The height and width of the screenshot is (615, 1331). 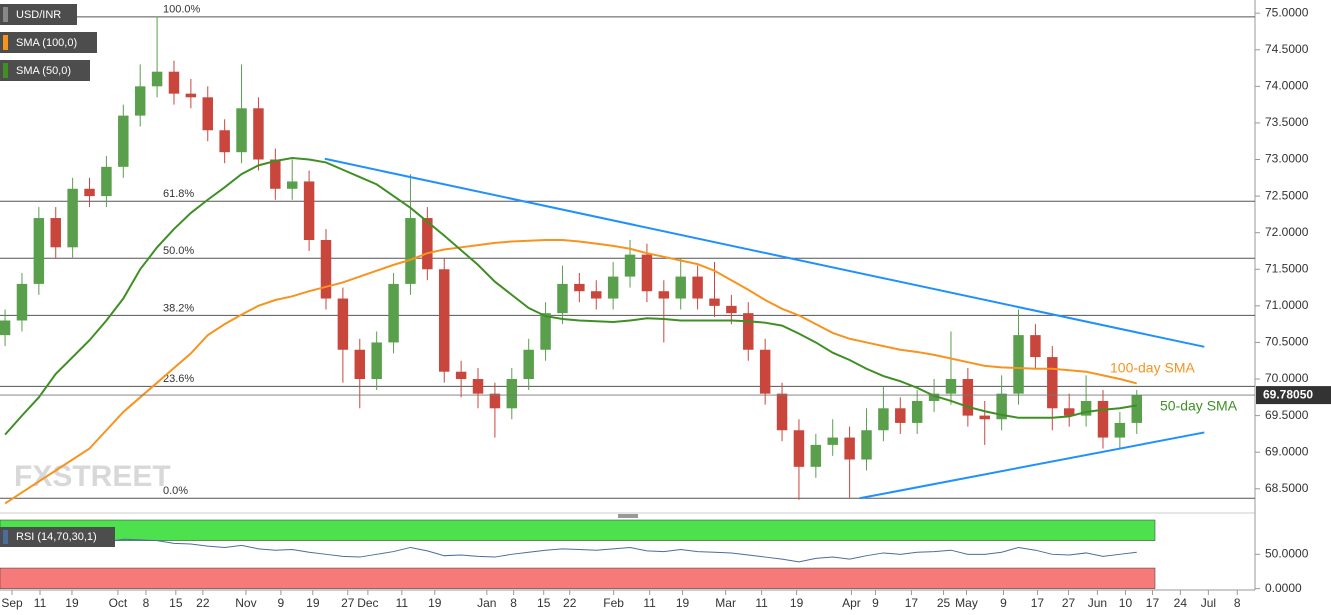 What do you see at coordinates (182, 10) in the screenshot?
I see `fib-label: 100.0%` at bounding box center [182, 10].